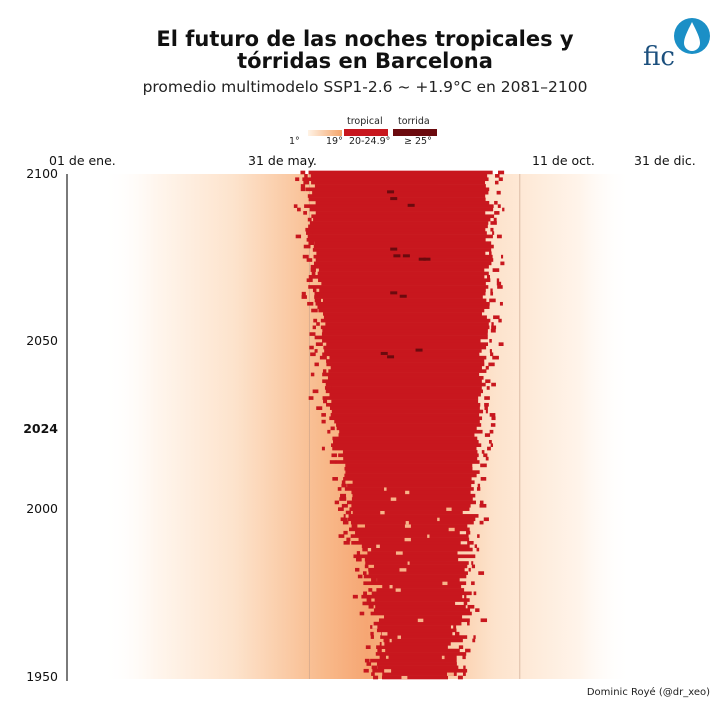  I want to click on tropical-row-2024, so click(406, 428).